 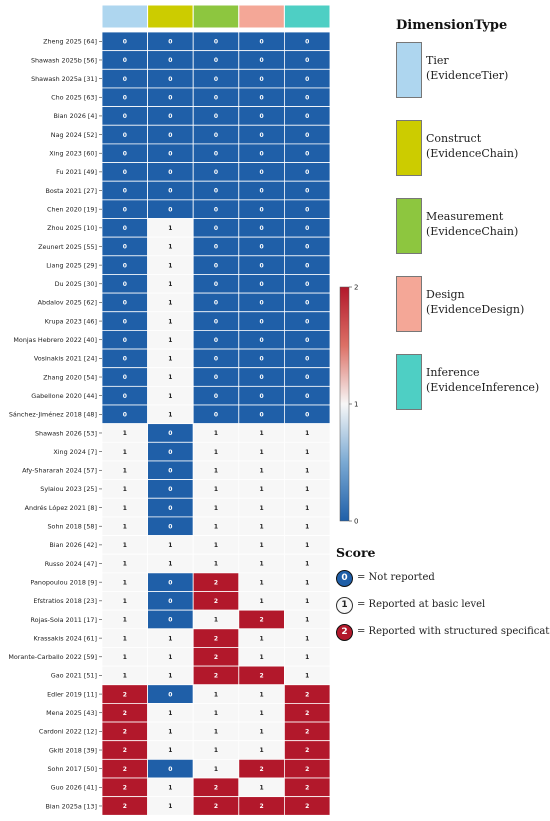 I want to click on dimension-legend-title: DimensionType, so click(x=452, y=25).